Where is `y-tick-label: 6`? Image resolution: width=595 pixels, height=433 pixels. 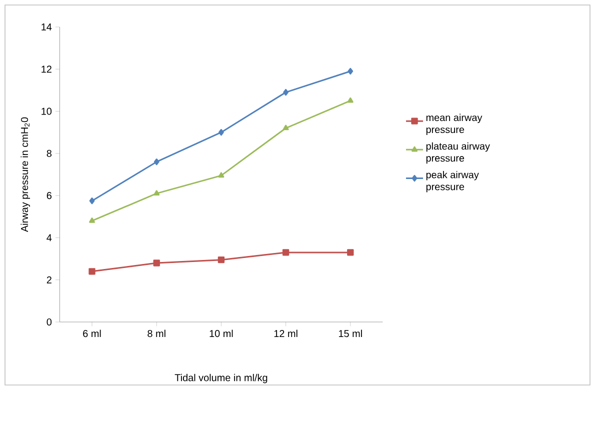
y-tick-label: 6 is located at coordinates (49, 196).